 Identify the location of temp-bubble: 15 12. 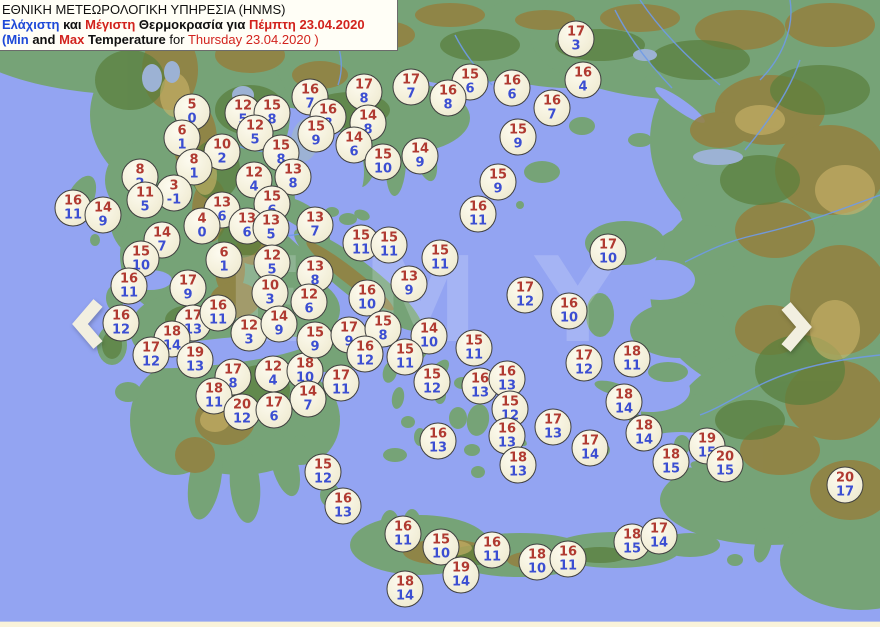
(323, 472).